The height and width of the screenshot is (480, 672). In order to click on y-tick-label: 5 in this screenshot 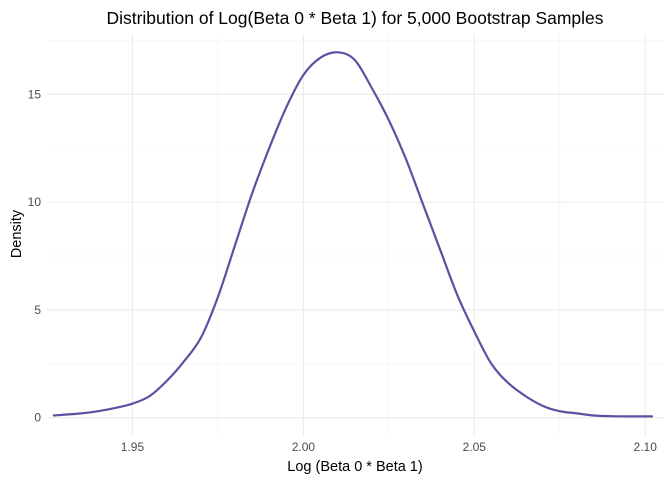, I will do `click(37, 310)`.